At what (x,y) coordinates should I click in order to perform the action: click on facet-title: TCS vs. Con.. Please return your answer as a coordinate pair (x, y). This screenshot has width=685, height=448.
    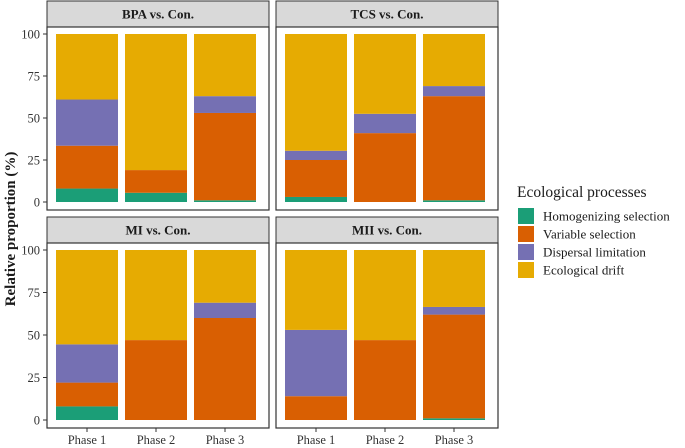
    Looking at the image, I should click on (387, 14).